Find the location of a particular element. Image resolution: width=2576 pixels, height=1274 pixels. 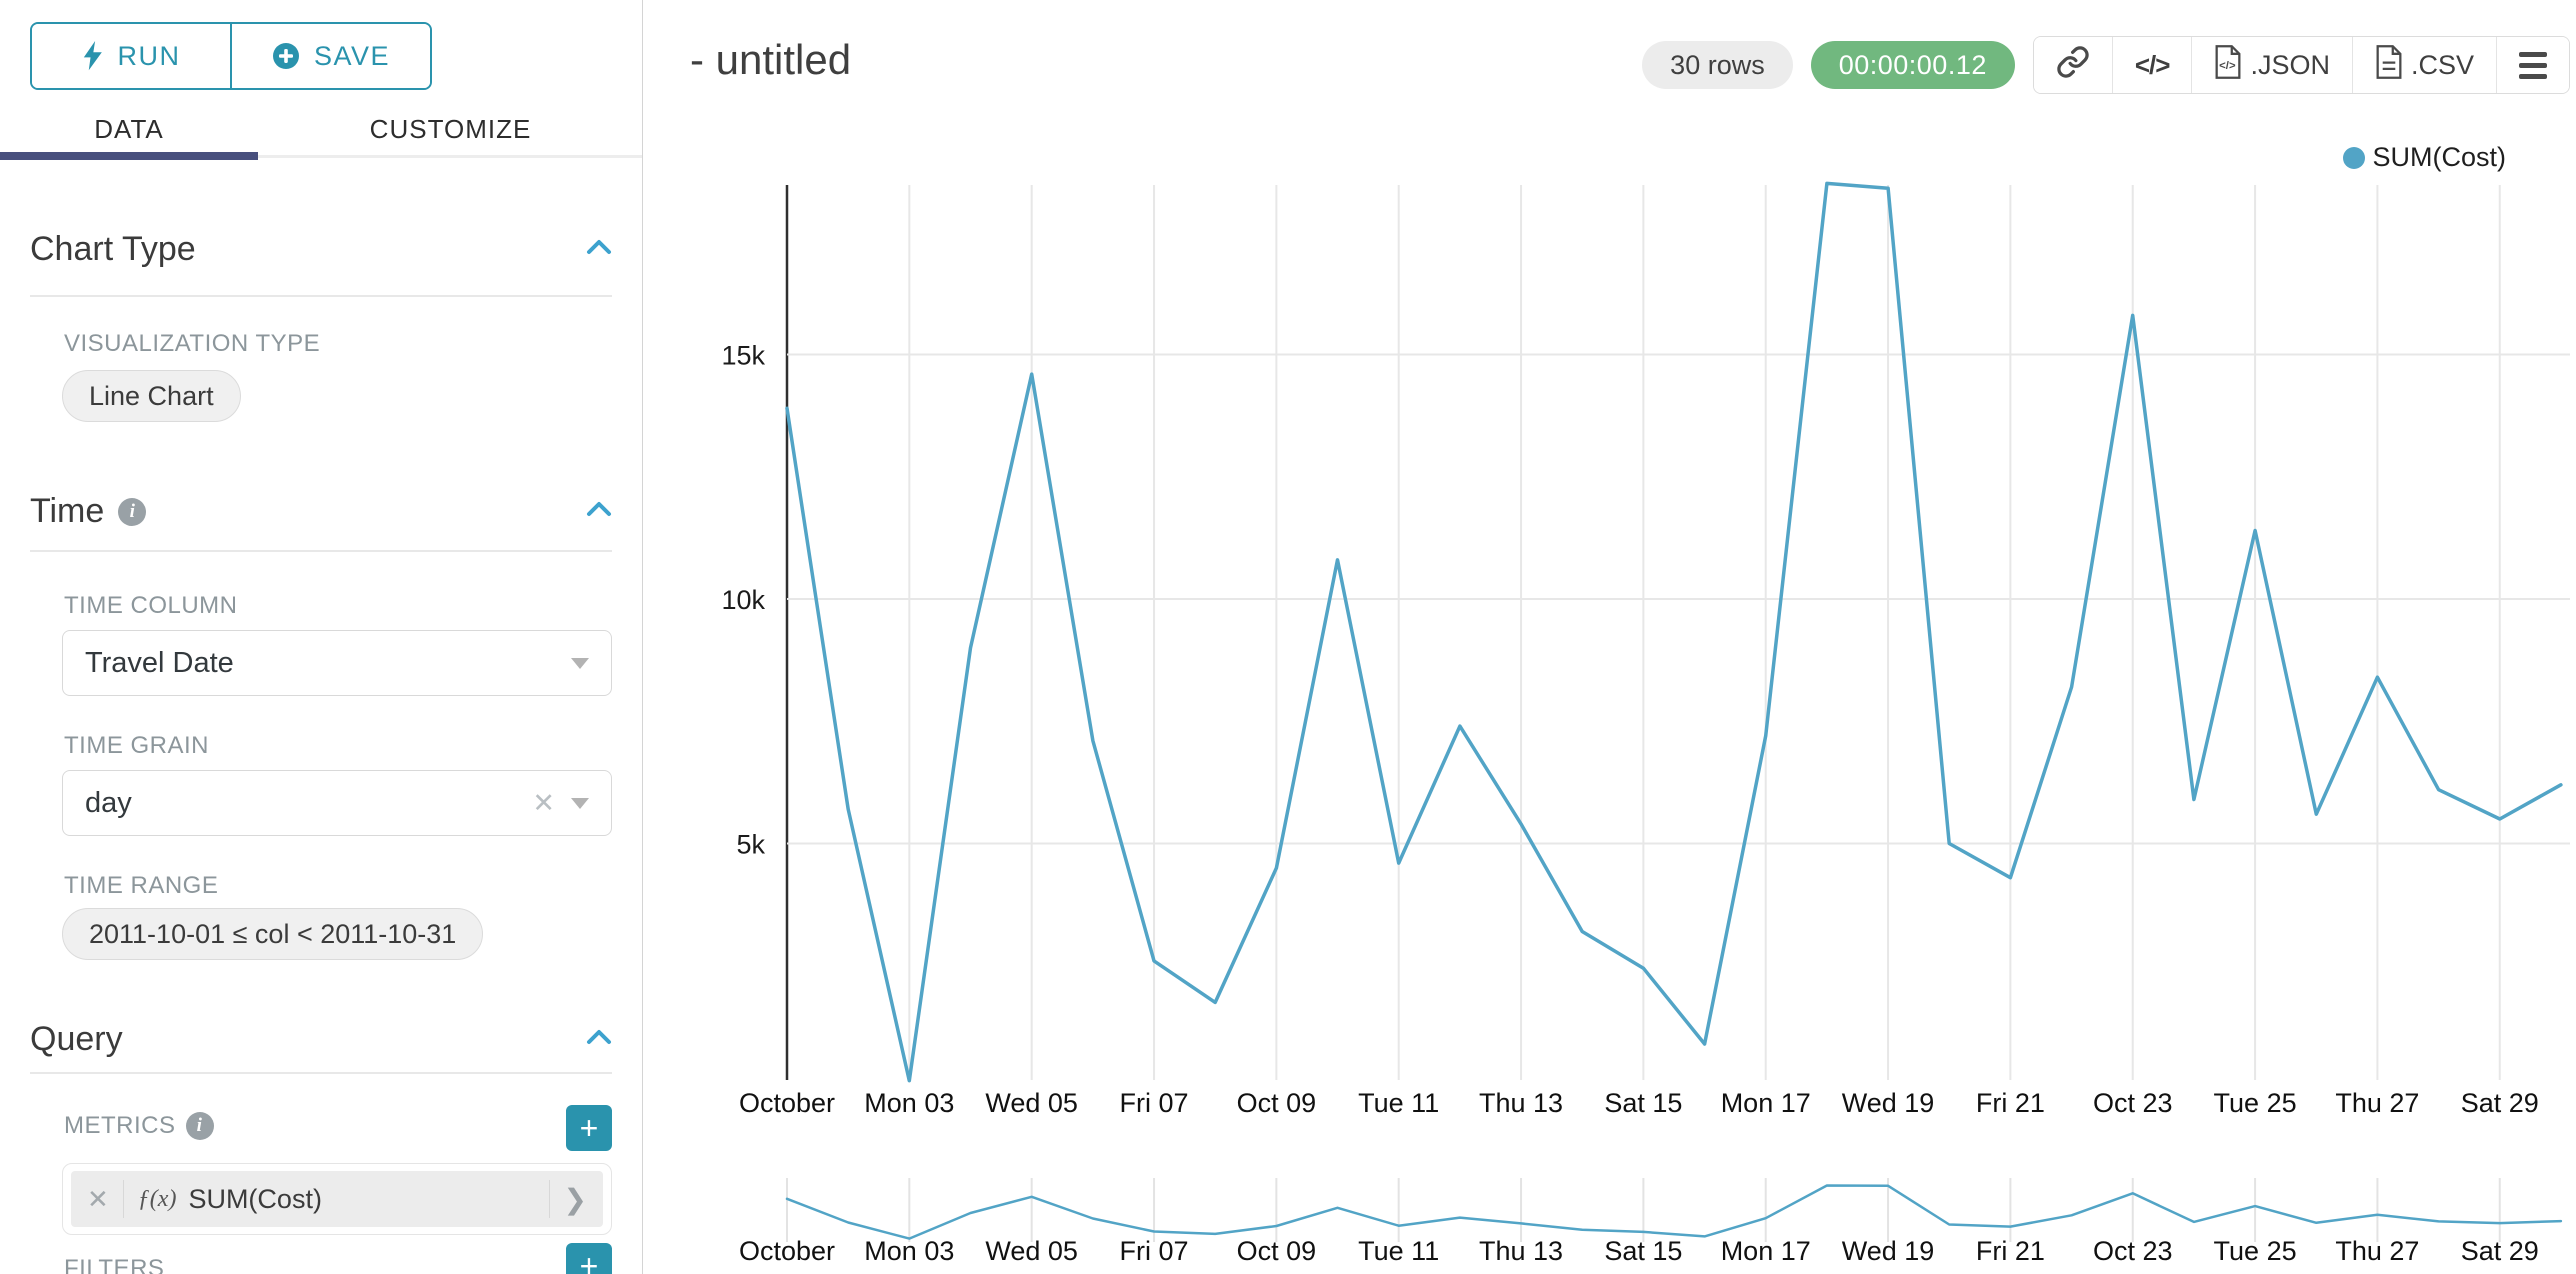

svg-text: 15k is located at coordinates (743, 356).